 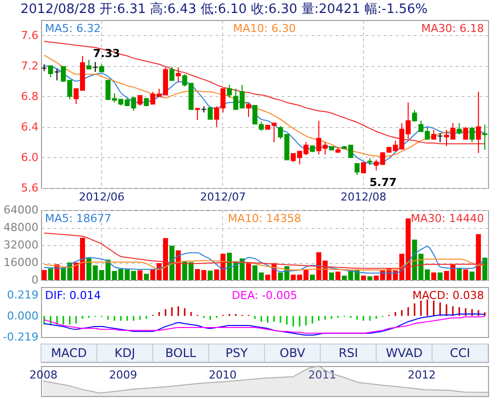 I want to click on text: CCI, so click(x=460, y=353).